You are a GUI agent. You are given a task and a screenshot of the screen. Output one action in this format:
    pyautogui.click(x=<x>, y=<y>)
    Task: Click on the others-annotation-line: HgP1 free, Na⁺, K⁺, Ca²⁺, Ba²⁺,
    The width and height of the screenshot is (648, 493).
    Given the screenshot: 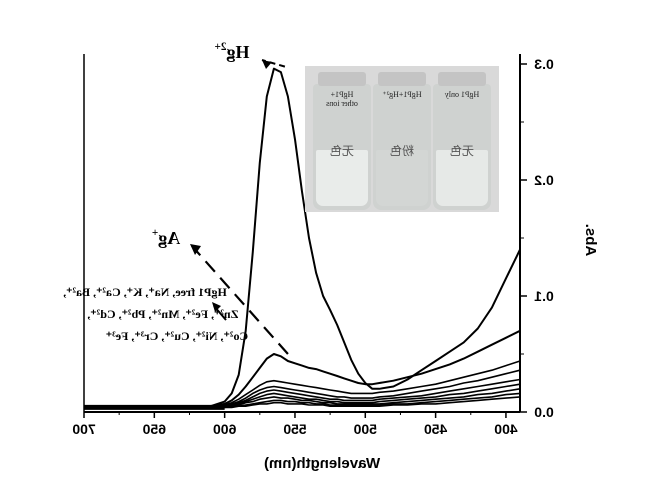 What is the action you would take?
    pyautogui.click(x=145, y=292)
    